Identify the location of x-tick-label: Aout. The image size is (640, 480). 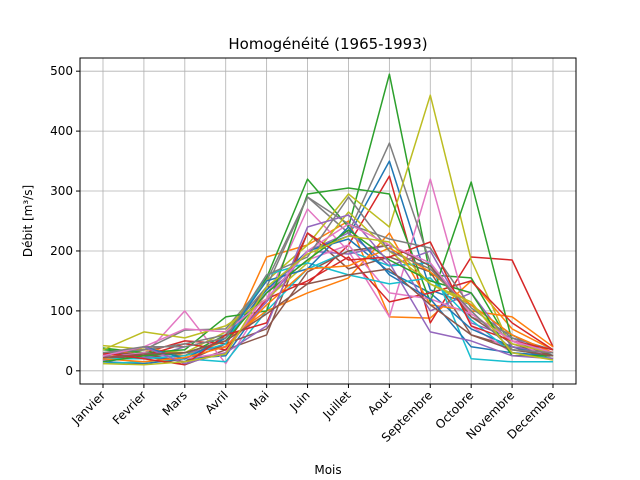
(380, 403).